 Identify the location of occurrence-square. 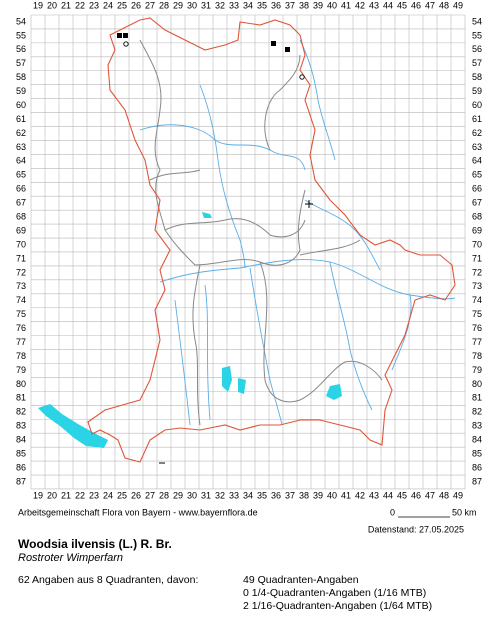
(287, 49).